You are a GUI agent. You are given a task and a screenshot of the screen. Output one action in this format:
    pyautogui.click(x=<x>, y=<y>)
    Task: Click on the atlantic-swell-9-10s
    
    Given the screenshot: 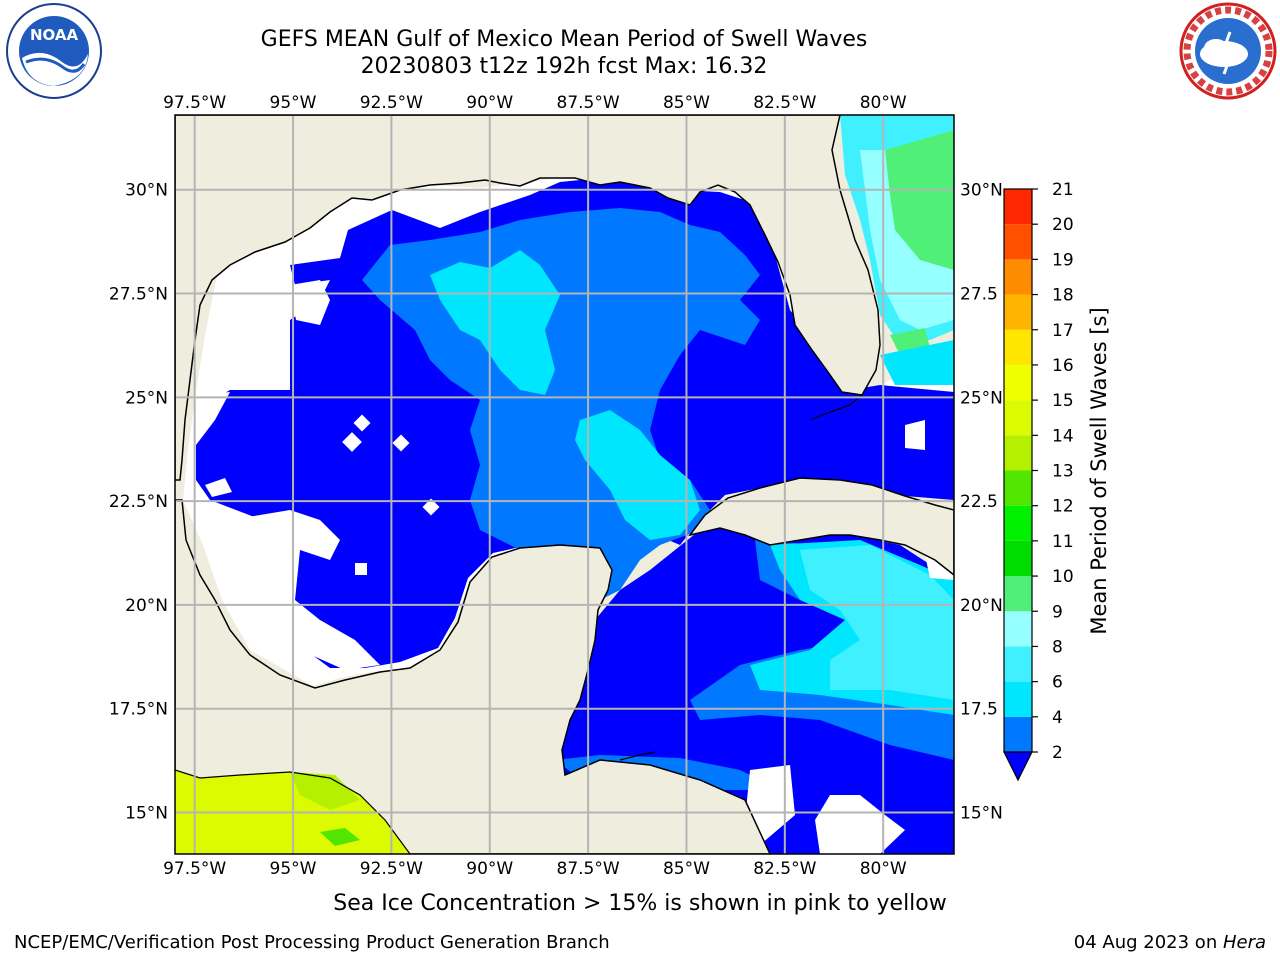 What is the action you would take?
    pyautogui.click(x=919, y=200)
    